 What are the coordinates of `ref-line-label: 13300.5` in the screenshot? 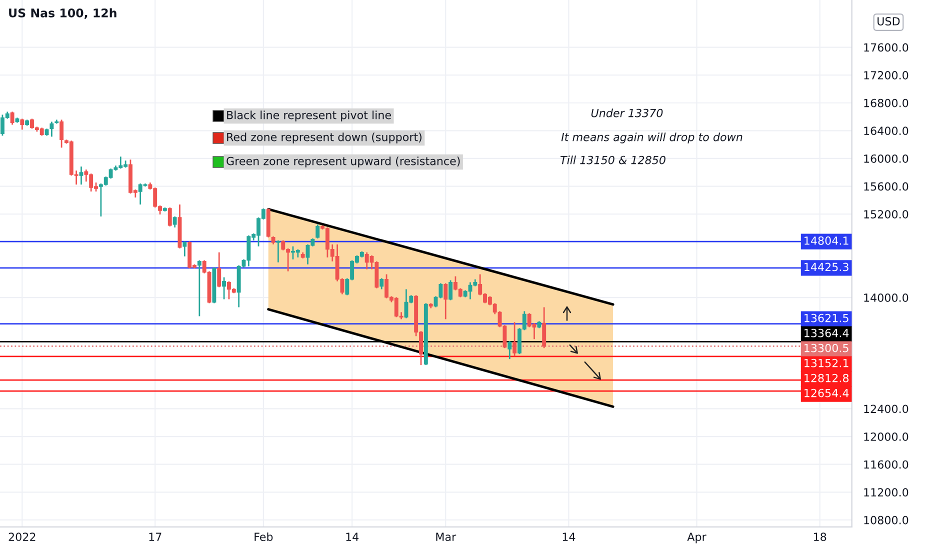 It's located at (826, 348).